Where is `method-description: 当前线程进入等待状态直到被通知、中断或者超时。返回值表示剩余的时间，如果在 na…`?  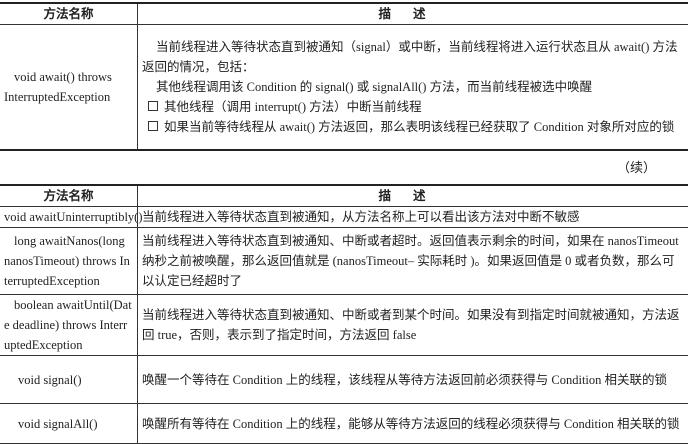 method-description: 当前线程进入等待状态直到被通知、中断或者超时。返回值表示剩余的时间，如果在 na… is located at coordinates (412, 261).